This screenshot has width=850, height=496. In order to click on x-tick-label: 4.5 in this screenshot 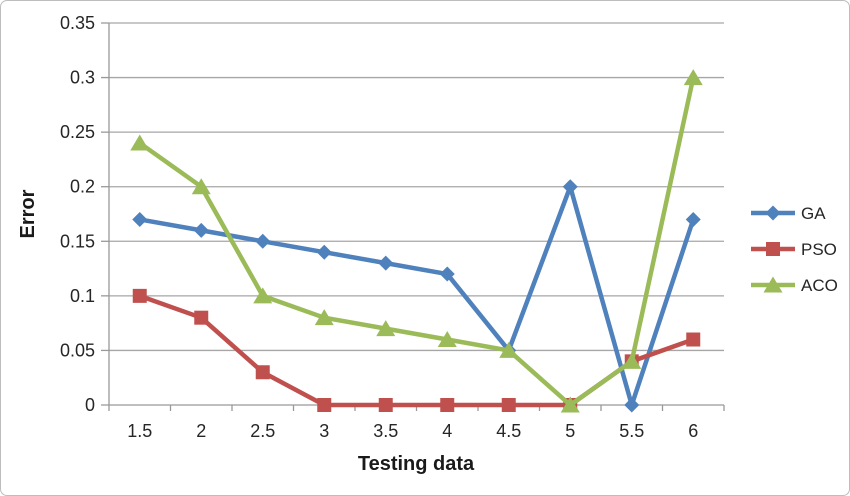, I will do `click(508, 431)`.